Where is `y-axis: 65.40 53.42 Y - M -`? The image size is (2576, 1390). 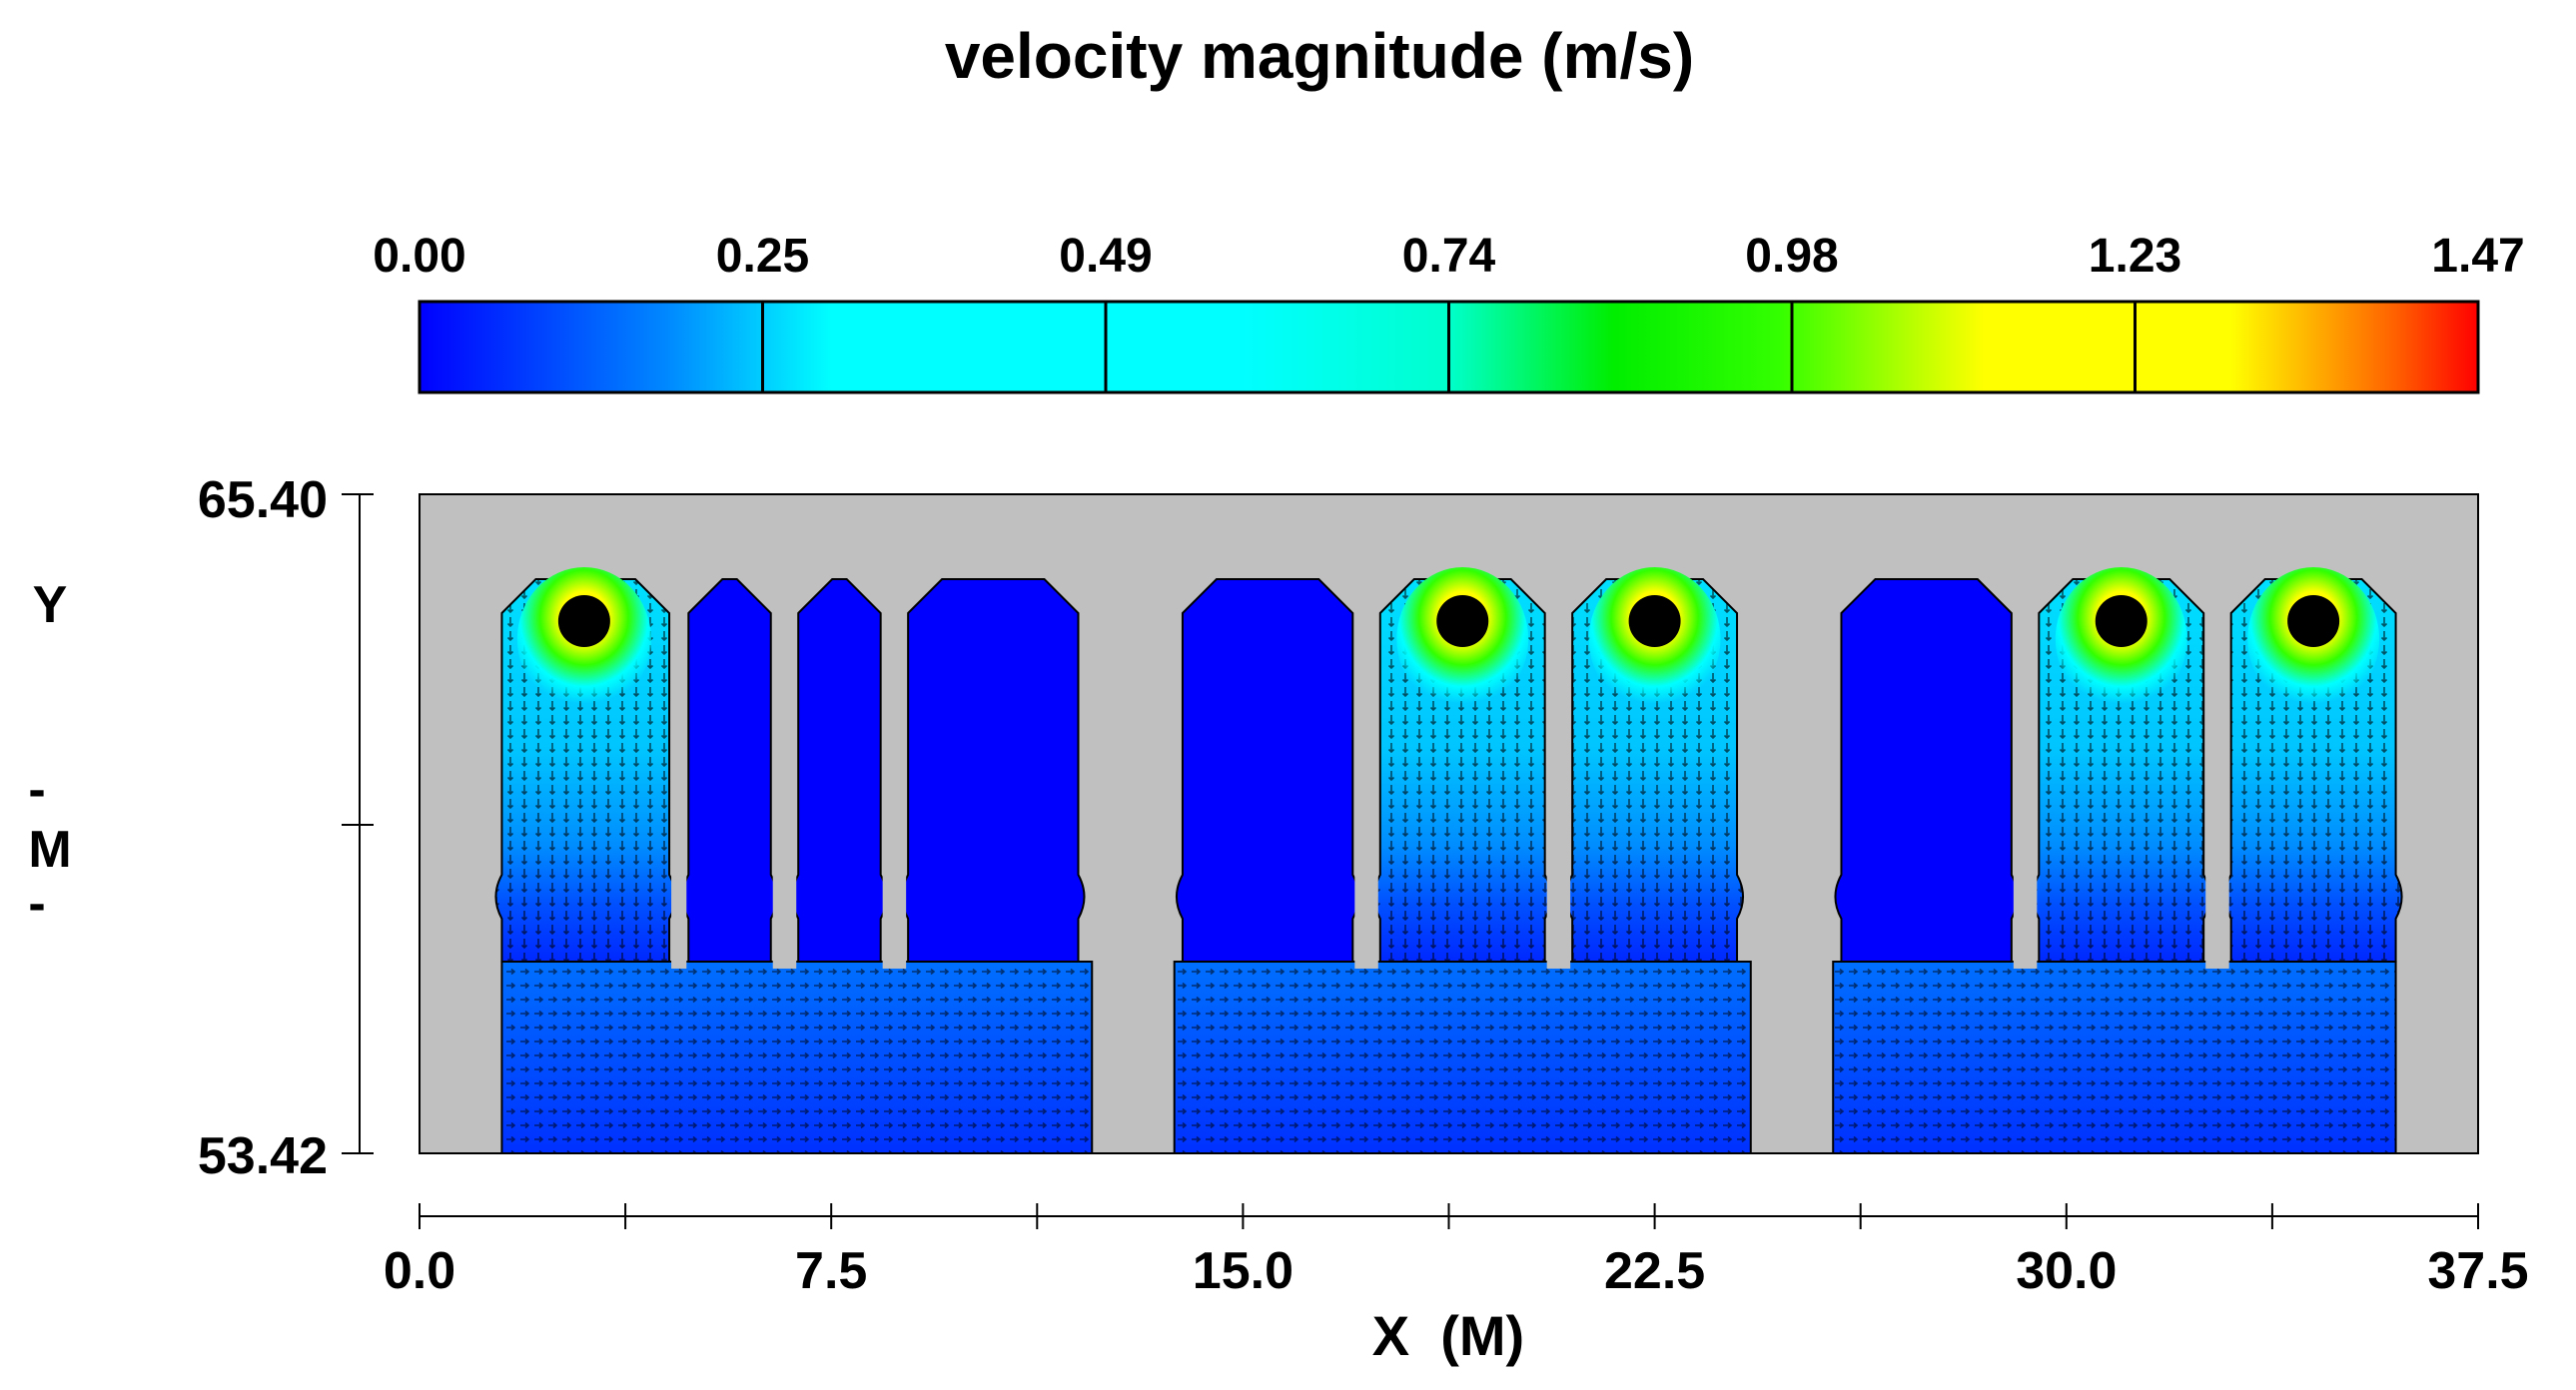 y-axis: 65.40 53.42 Y - M - is located at coordinates (201, 828).